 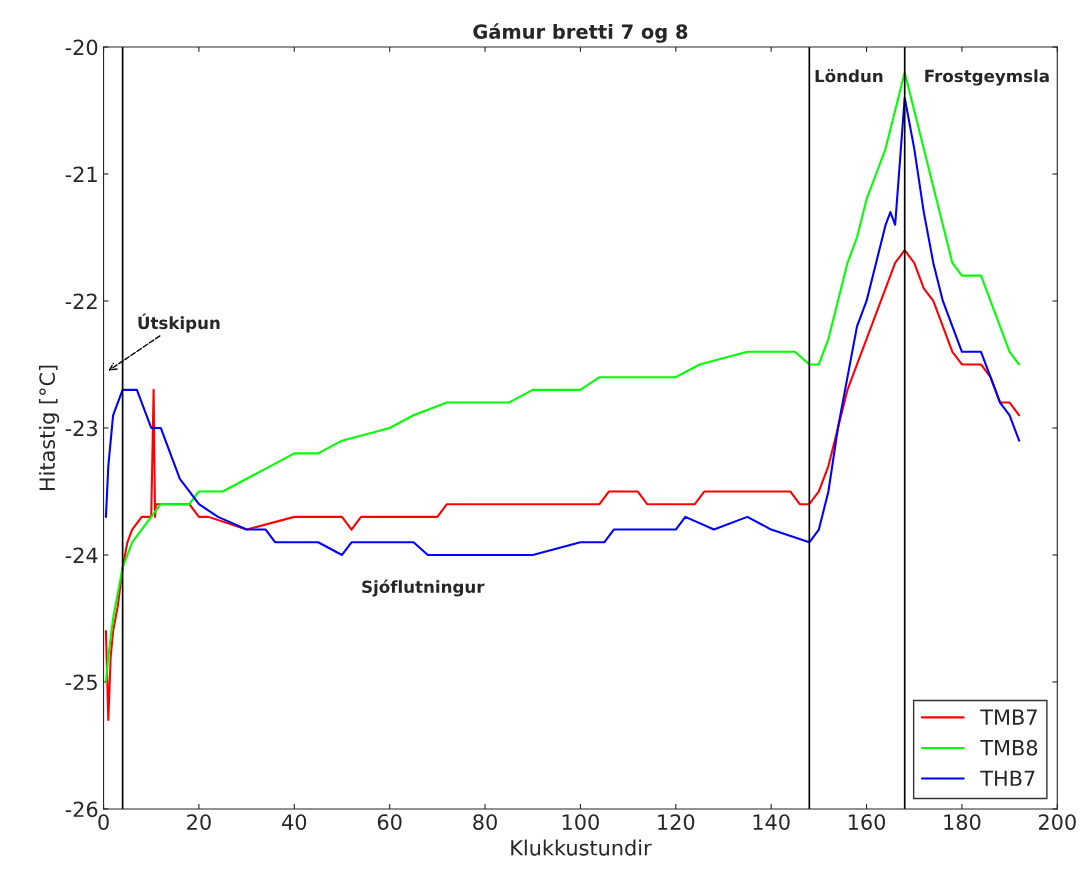 What do you see at coordinates (580, 822) in the screenshot?
I see `x-tick-label: 100` at bounding box center [580, 822].